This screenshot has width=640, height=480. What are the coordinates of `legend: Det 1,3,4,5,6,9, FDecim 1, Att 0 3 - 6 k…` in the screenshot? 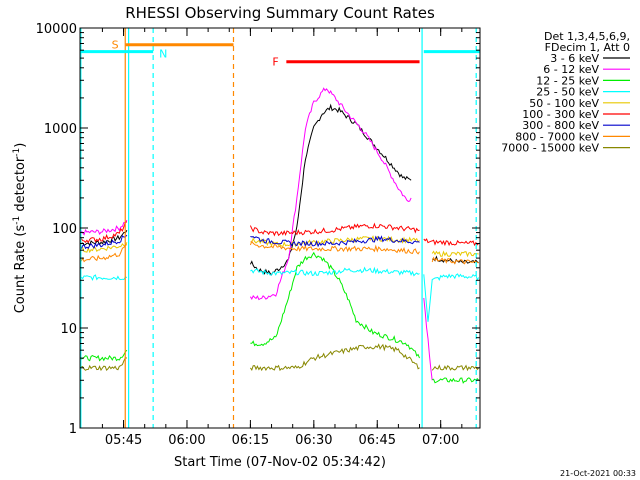 It's located at (565, 92).